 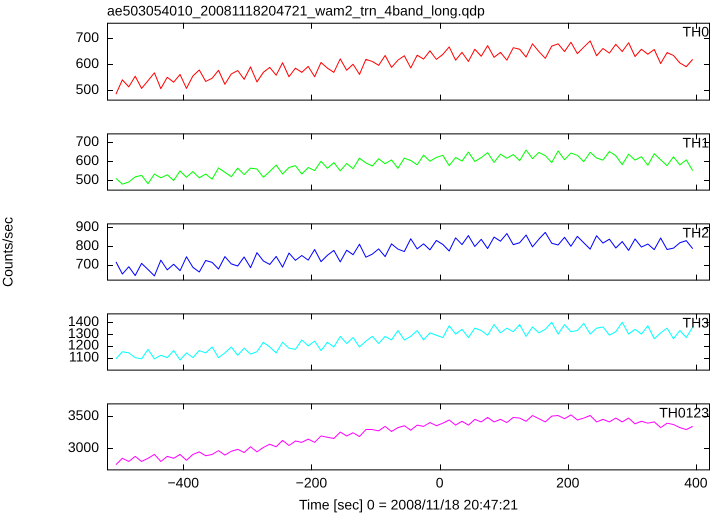 What do you see at coordinates (440, 482) in the screenshot?
I see `x-tick-label: 0` at bounding box center [440, 482].